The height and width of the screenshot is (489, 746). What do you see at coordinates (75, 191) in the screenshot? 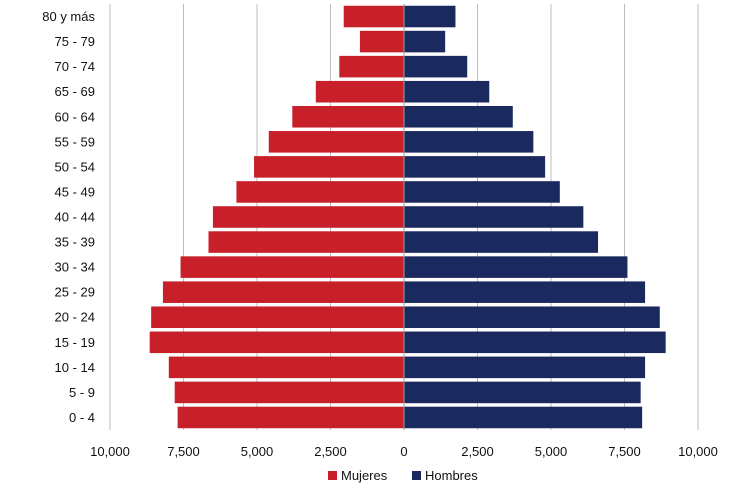
I see `category-label: 45 - 49` at bounding box center [75, 191].